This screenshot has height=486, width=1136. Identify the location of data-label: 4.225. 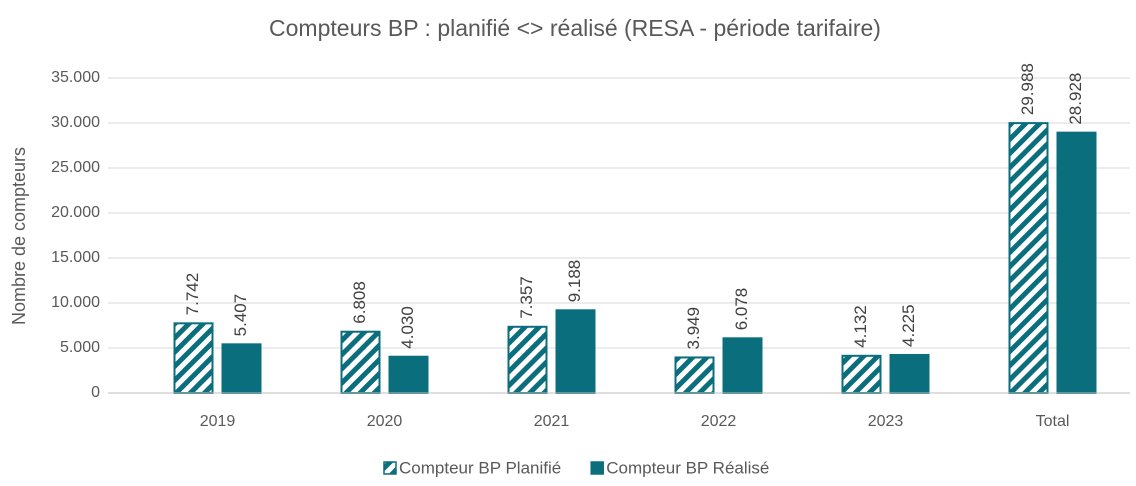
(908, 325).